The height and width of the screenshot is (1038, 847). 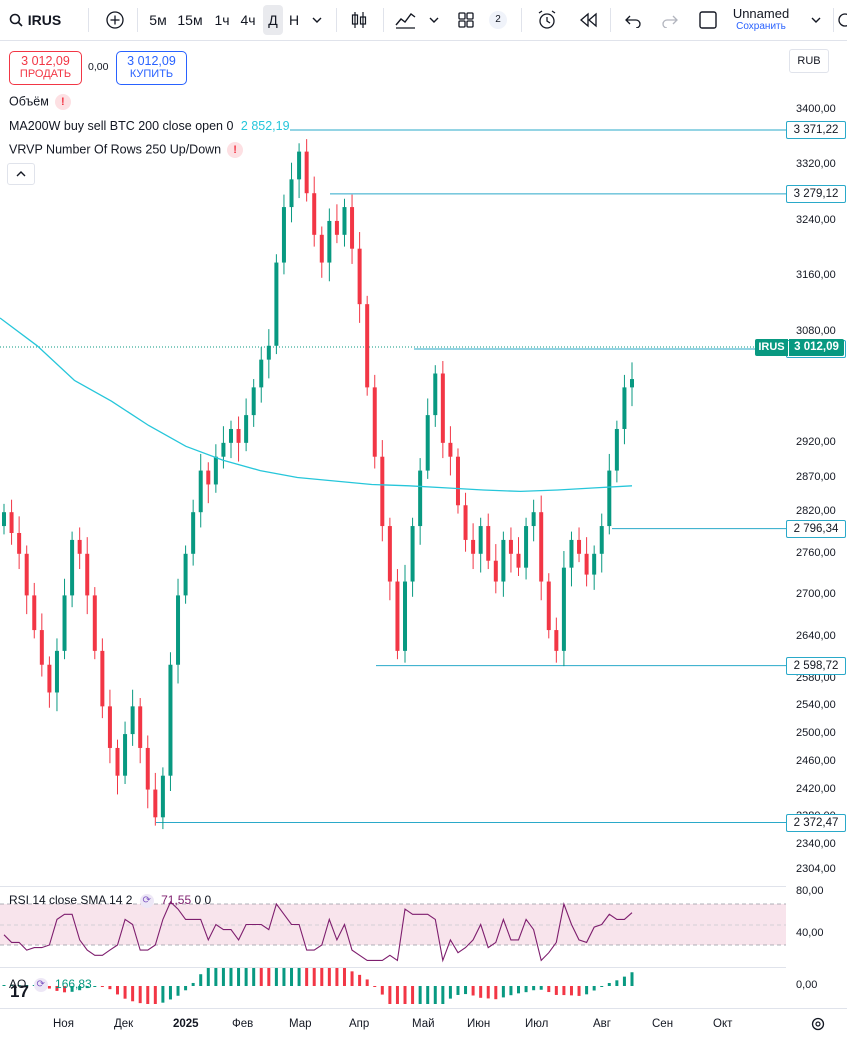 What do you see at coordinates (317, 20) in the screenshot?
I see `interval-dropdown` at bounding box center [317, 20].